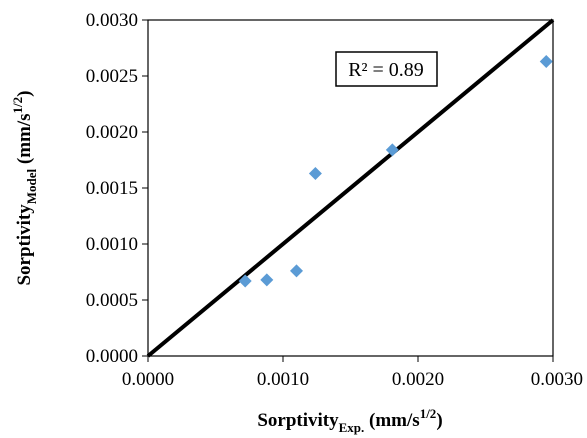  Describe the element at coordinates (112, 132) in the screenshot. I see `y-tick-label: 0.0020` at that location.